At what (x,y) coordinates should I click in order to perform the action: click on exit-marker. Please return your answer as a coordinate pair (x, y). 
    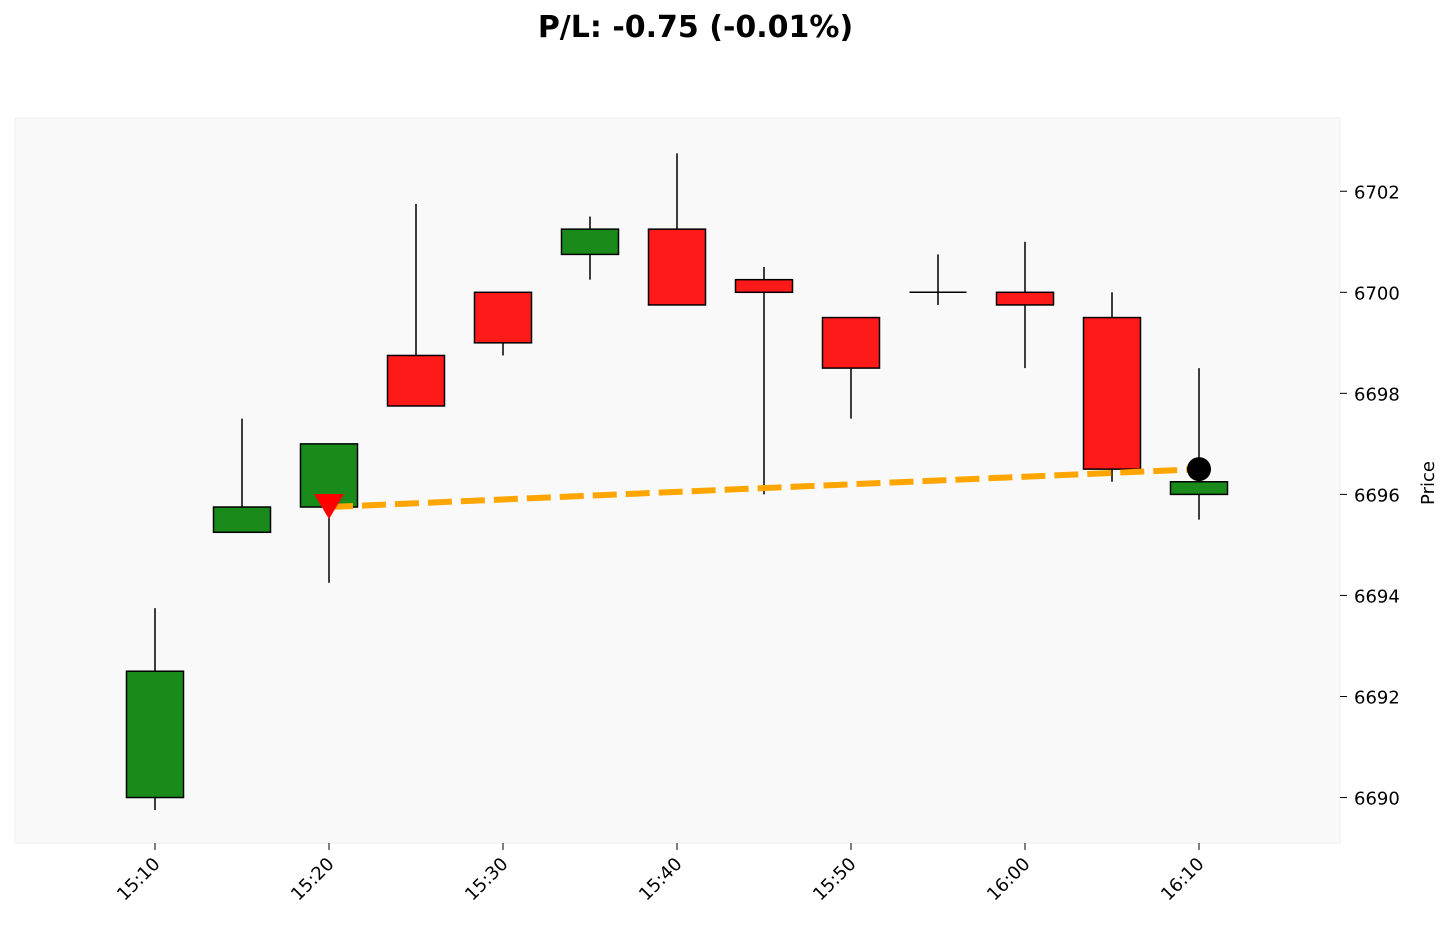
    Looking at the image, I should click on (1199, 469).